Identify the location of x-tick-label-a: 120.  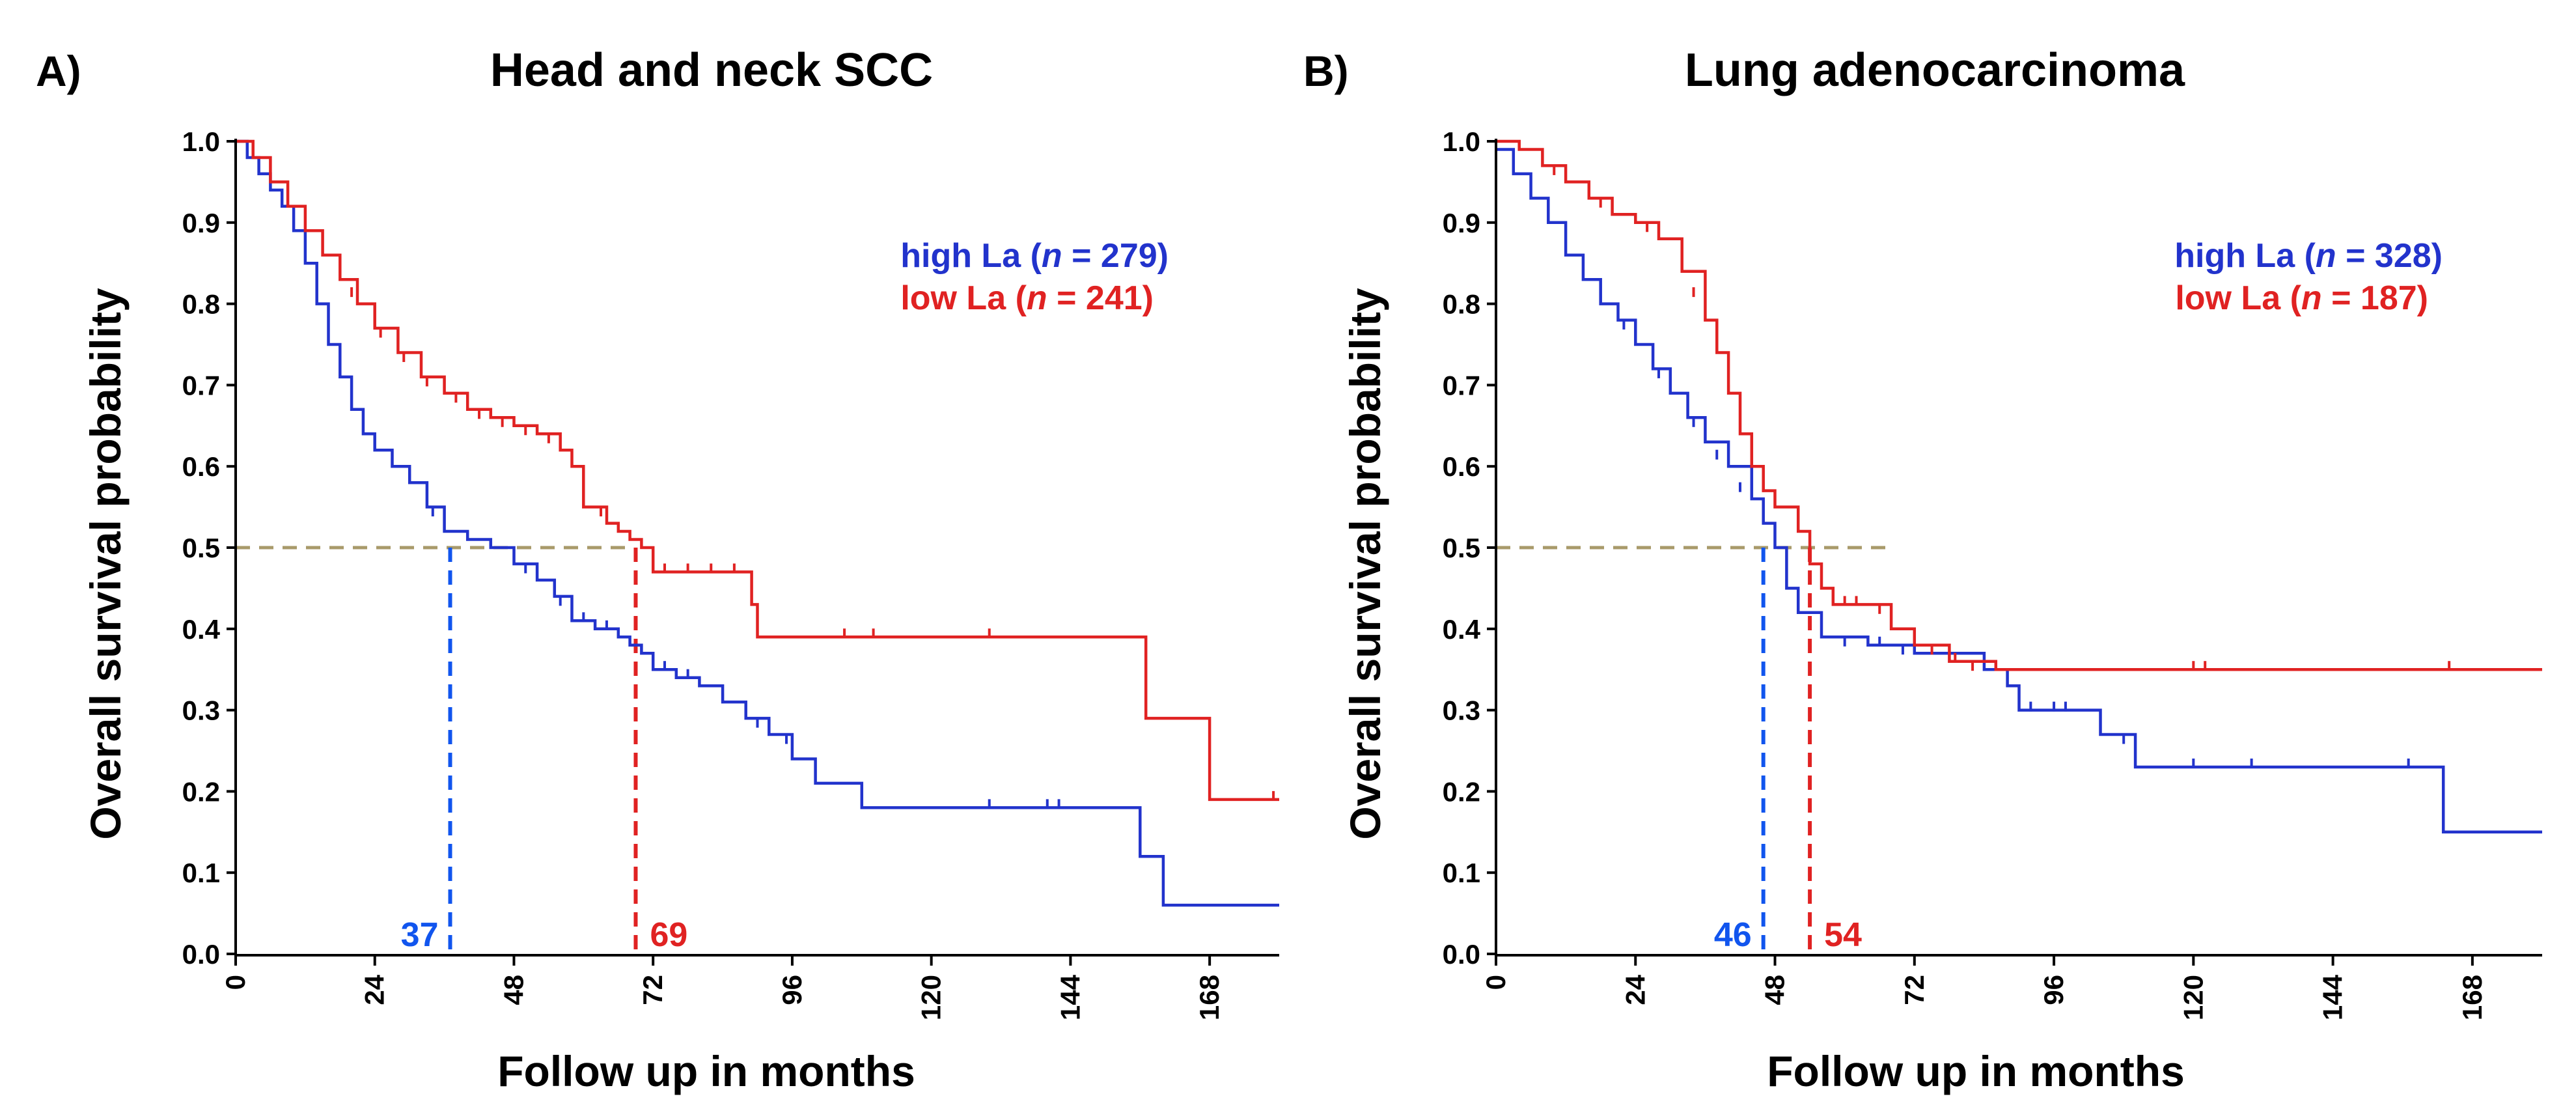
(931, 997).